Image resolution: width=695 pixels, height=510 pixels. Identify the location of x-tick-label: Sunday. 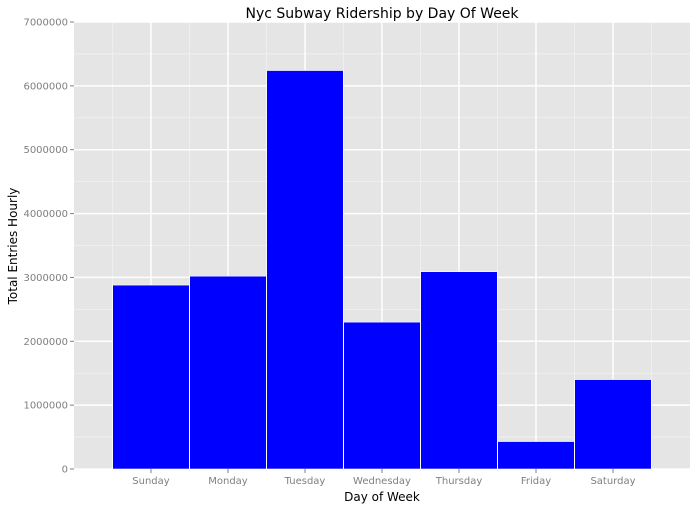
(150, 481).